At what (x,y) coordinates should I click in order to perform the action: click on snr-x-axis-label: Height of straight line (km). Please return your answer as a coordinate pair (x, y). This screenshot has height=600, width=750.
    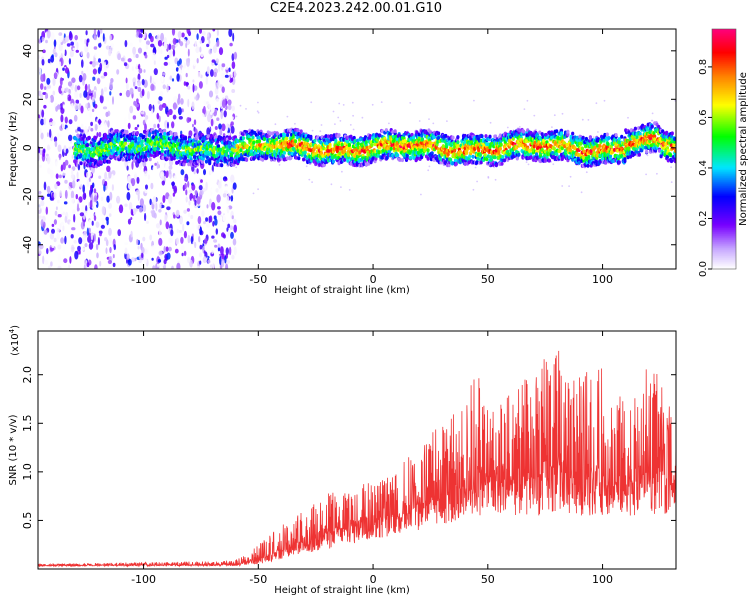
    Looking at the image, I should click on (342, 590).